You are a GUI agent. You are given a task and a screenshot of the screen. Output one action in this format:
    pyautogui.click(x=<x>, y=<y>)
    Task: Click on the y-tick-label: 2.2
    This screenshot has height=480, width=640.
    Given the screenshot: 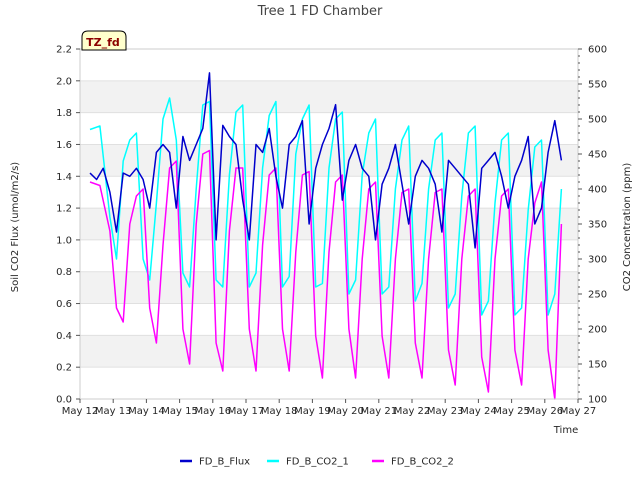 What is the action you would take?
    pyautogui.click(x=64, y=50)
    